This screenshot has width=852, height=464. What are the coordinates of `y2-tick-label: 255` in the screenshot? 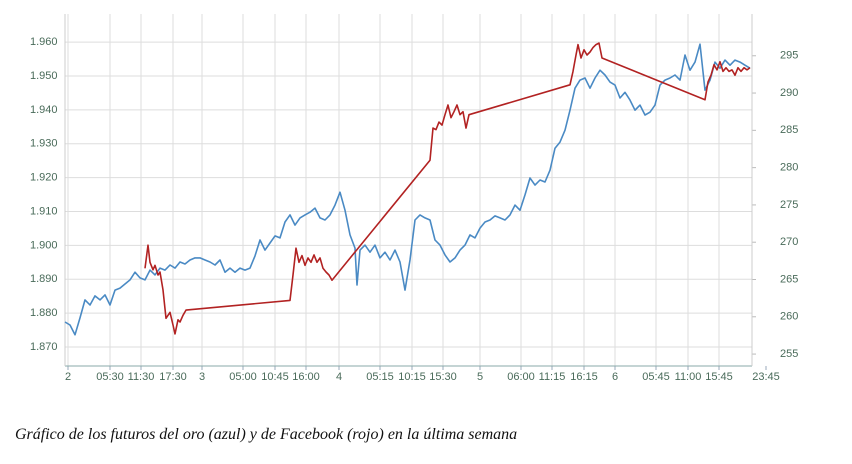 It's located at (789, 354).